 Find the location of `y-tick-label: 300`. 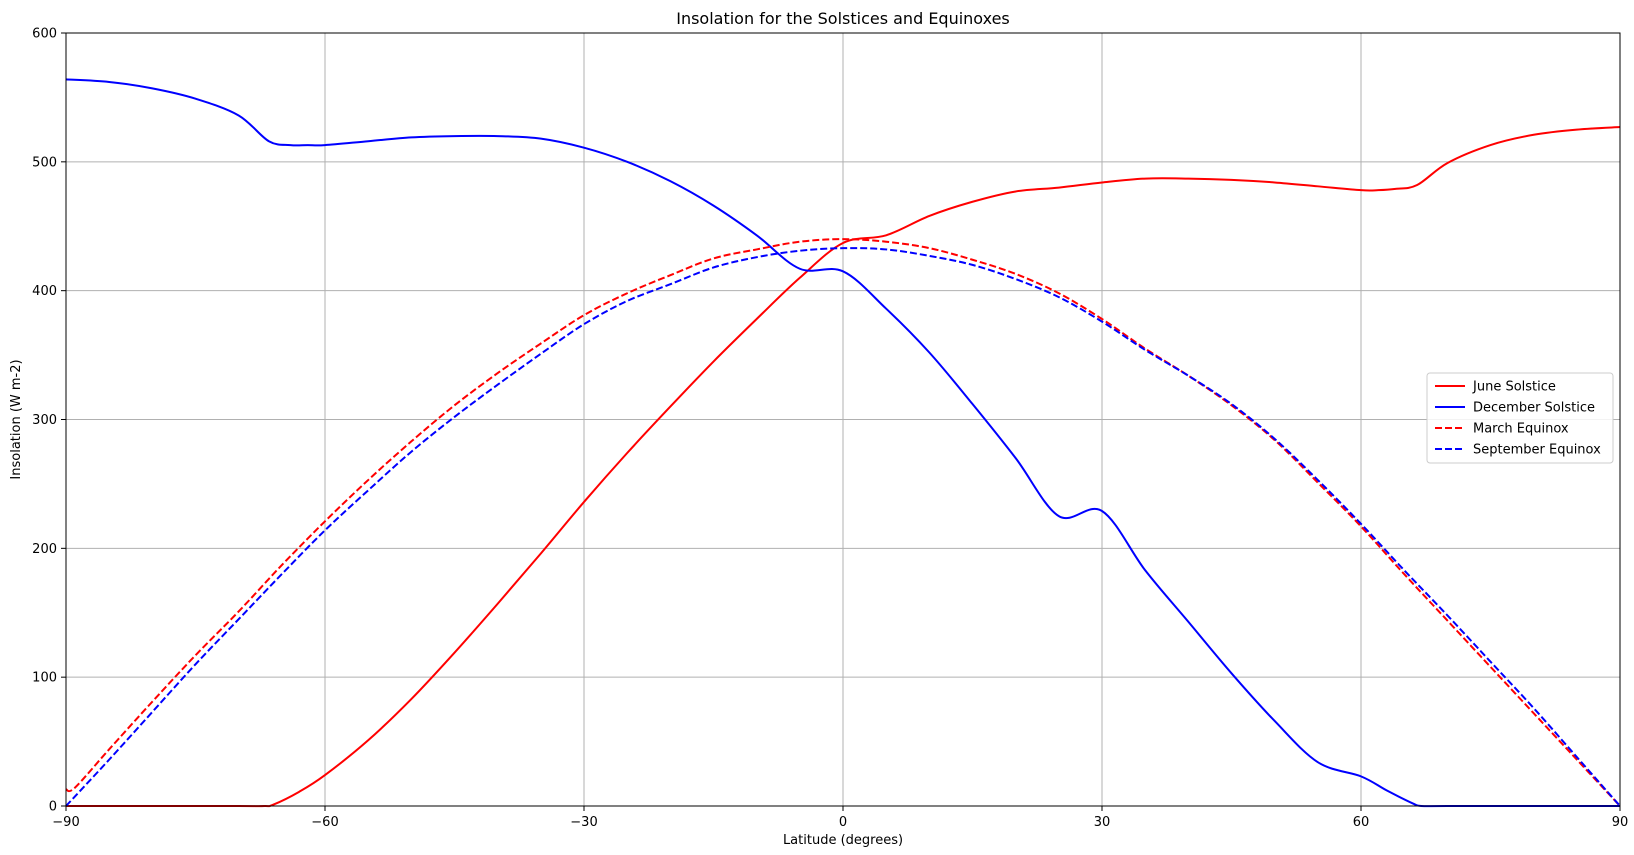

y-tick-label: 300 is located at coordinates (44, 420).